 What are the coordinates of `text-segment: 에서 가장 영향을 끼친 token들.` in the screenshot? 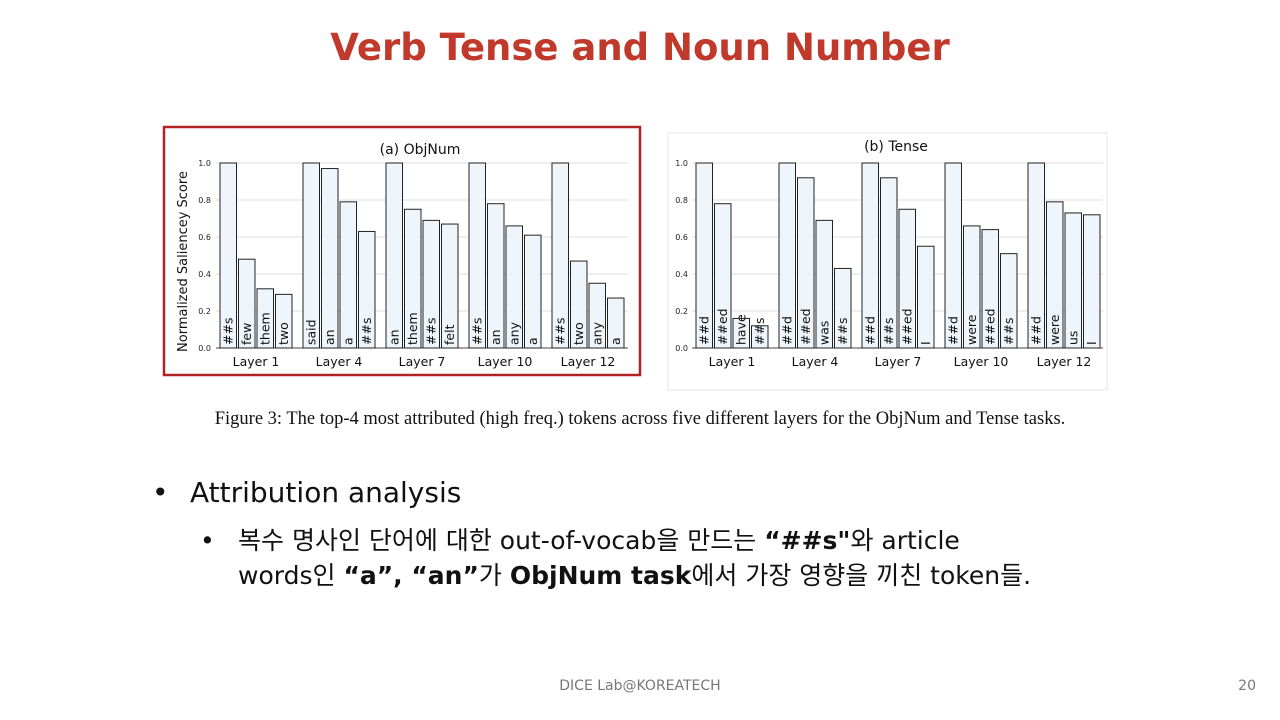 It's located at (861, 575).